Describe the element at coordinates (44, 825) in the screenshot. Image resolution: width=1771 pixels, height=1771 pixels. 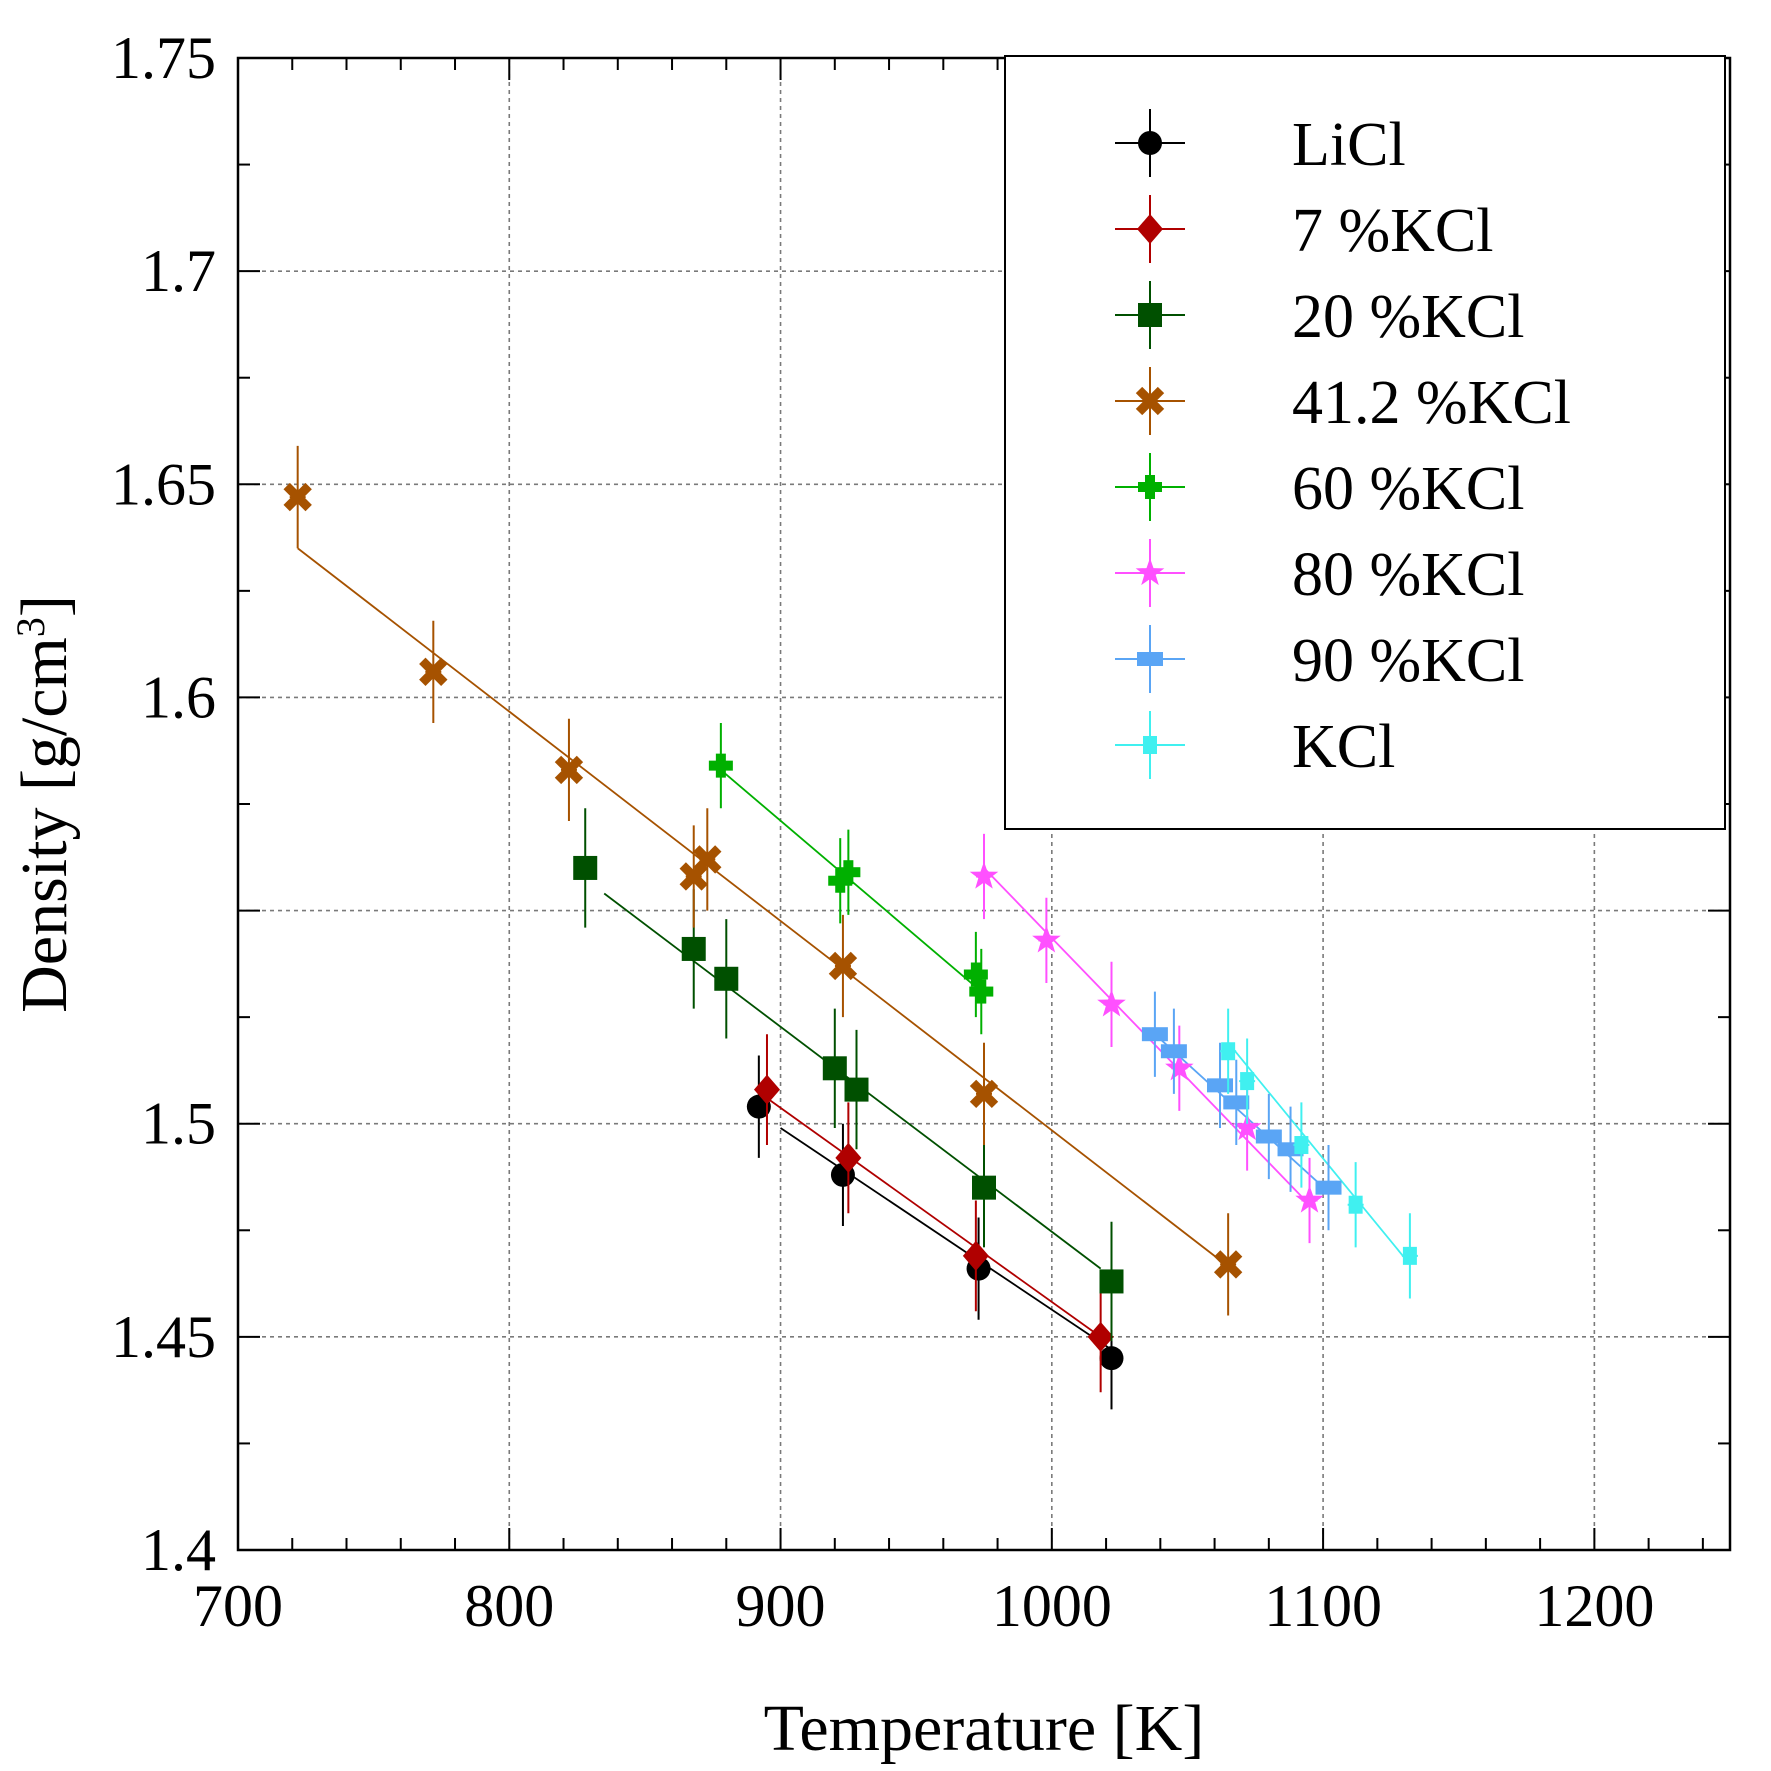
I see `y-axis-title-main: Density [g/cm` at that location.